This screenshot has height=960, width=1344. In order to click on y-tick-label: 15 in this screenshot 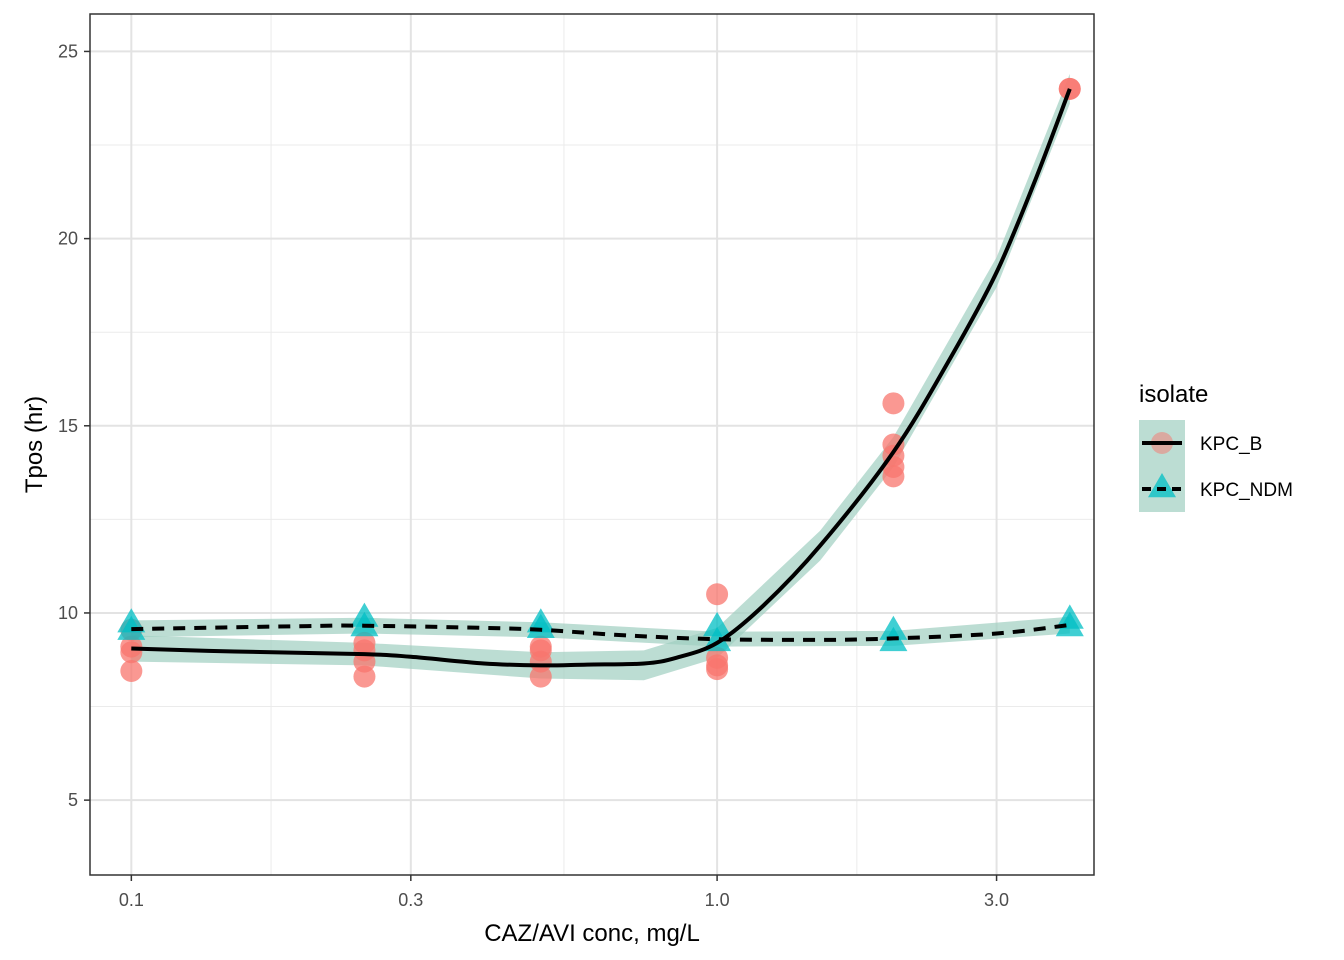, I will do `click(68, 426)`.